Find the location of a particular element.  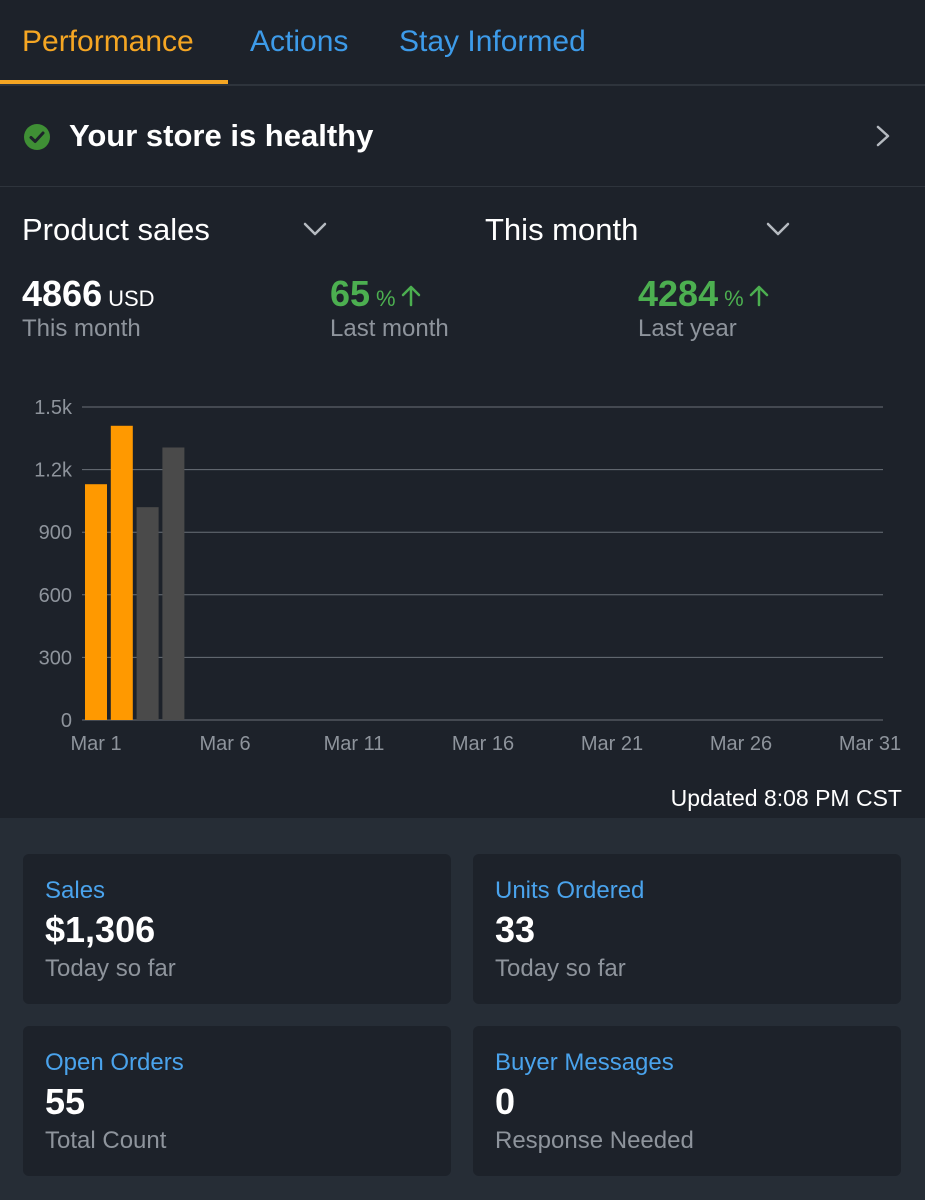

tab-actions: Actions is located at coordinates (299, 41).